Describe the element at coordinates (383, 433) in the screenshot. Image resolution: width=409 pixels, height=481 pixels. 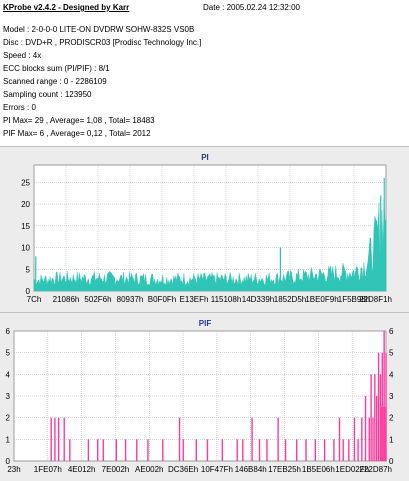
I see `pif-dense-region` at that location.